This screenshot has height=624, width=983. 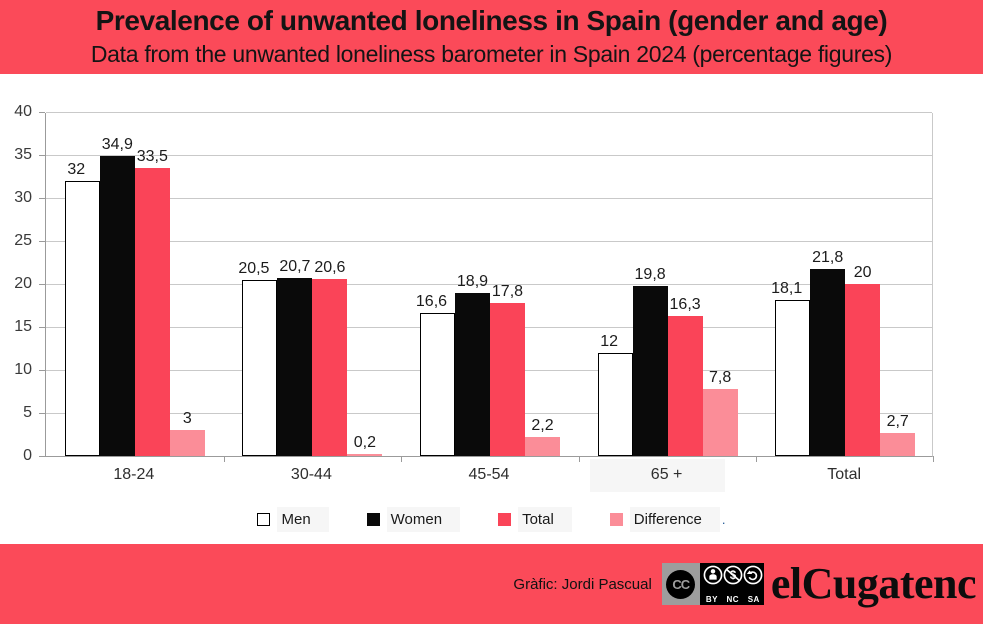 I want to click on cc-license-badge: CC $, so click(x=713, y=584).